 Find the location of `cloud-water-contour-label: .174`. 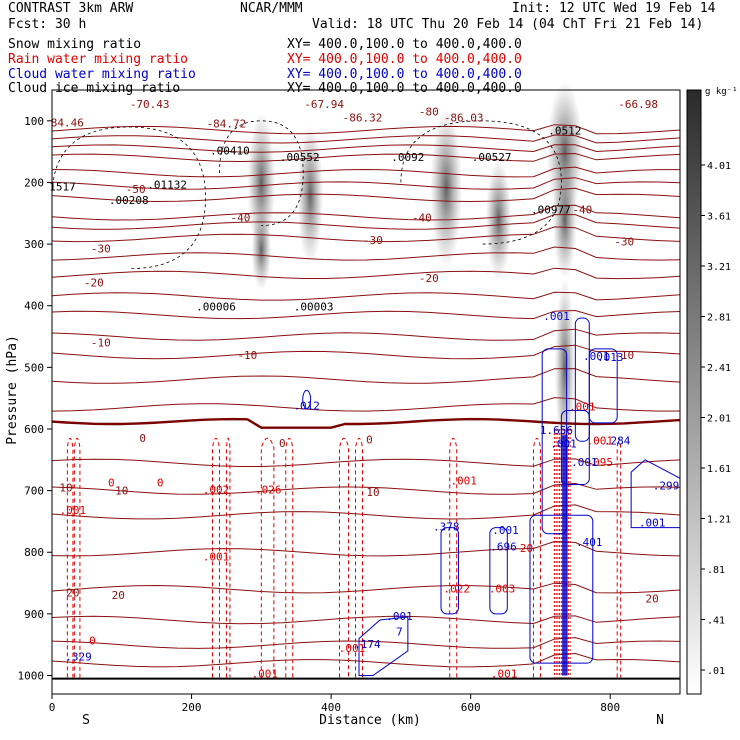

cloud-water-contour-label: .174 is located at coordinates (367, 644).